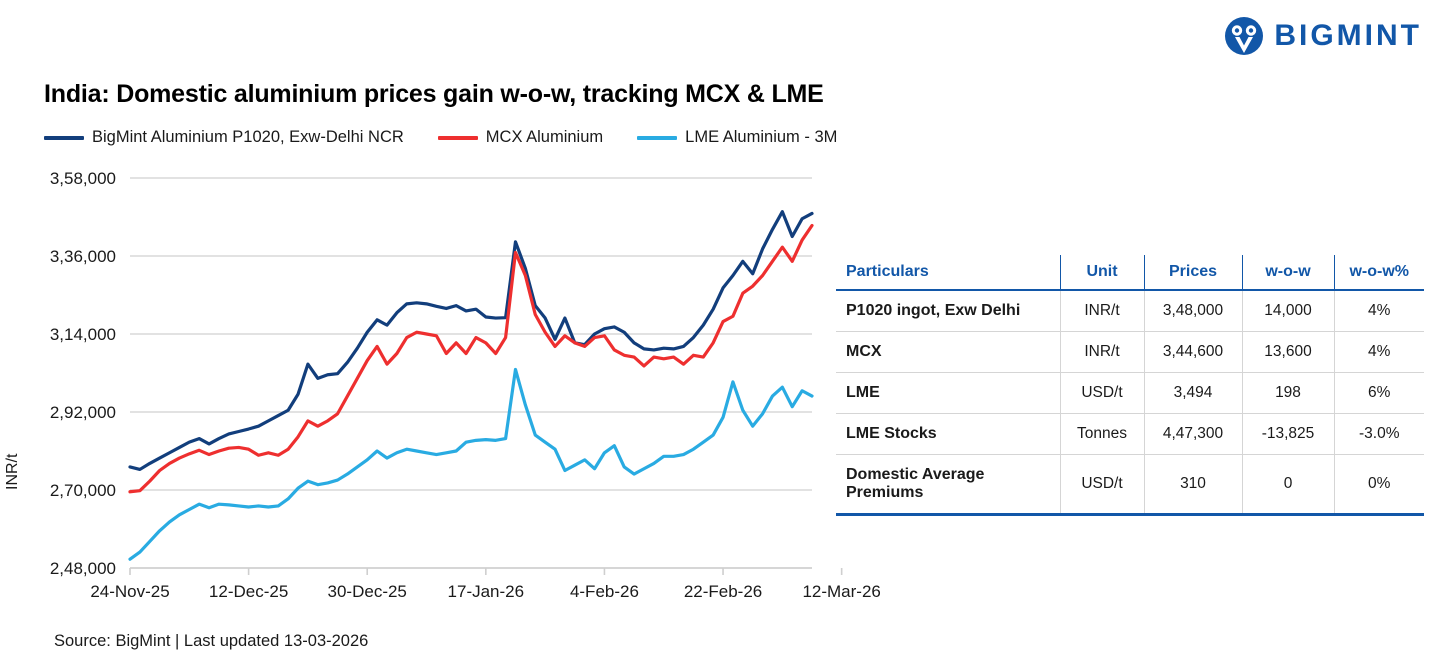 The height and width of the screenshot is (670, 1436). I want to click on cell-prices: 3,44,600, so click(1193, 352).